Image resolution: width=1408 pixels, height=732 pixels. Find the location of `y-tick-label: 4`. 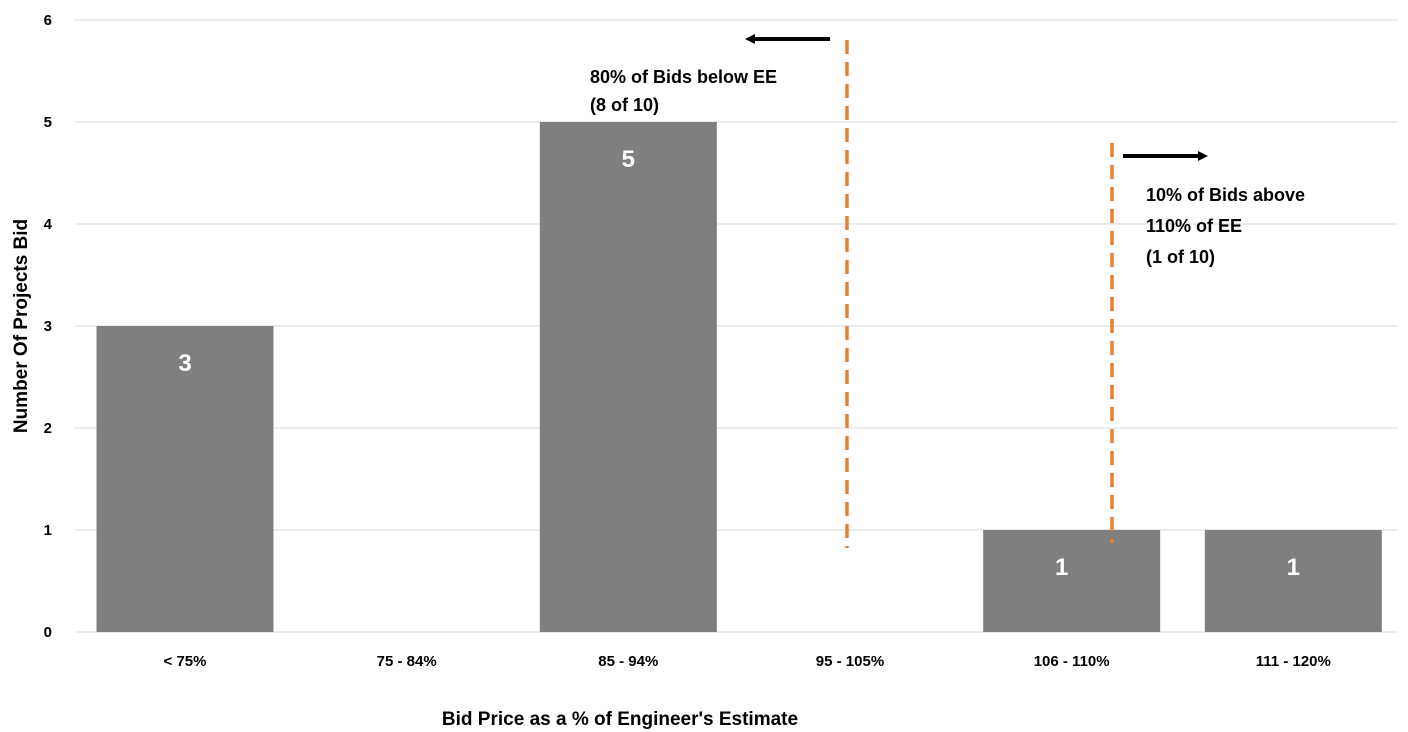

y-tick-label: 4 is located at coordinates (48, 224).